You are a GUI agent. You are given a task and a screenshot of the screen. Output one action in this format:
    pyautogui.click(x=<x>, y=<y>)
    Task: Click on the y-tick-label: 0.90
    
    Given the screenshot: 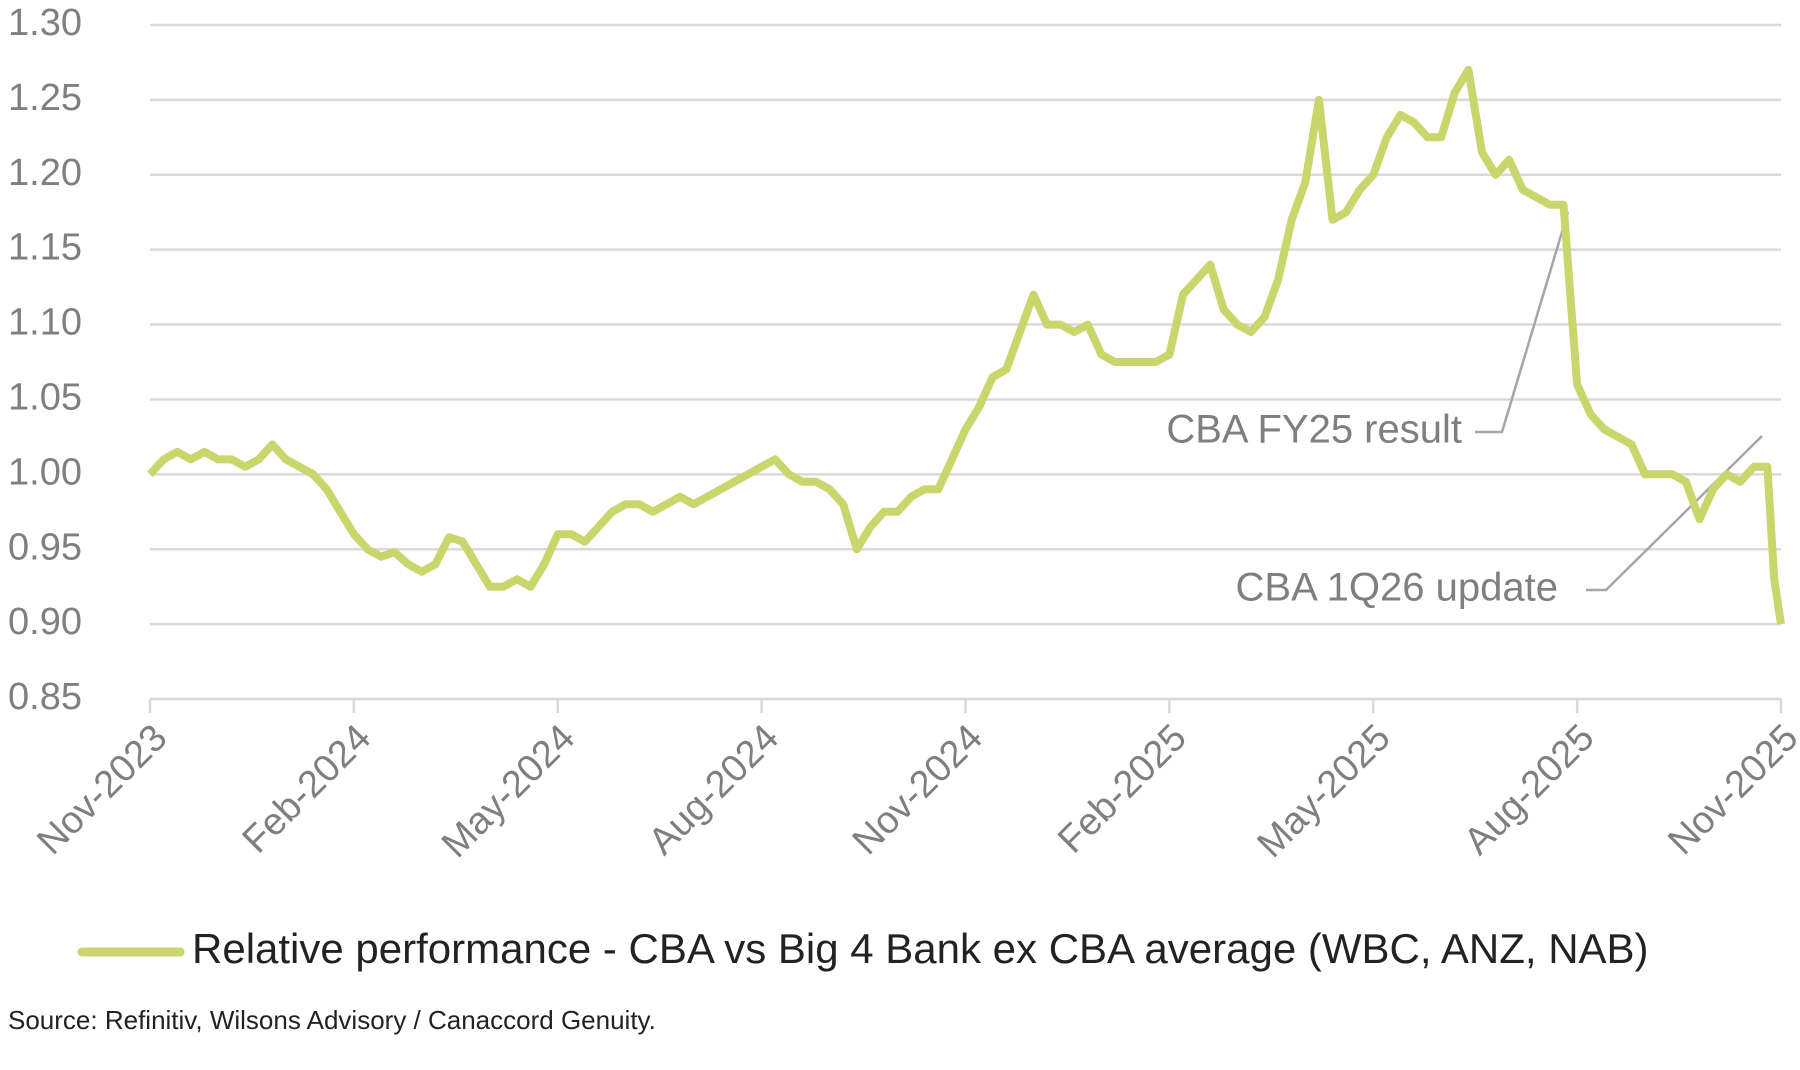 What is the action you would take?
    pyautogui.click(x=45, y=622)
    